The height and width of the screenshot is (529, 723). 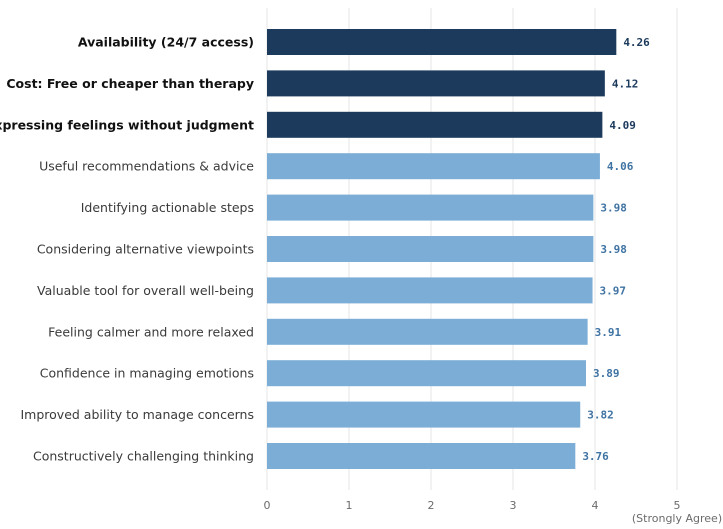 I want to click on category-label: Identifying actionable steps, so click(x=167, y=207).